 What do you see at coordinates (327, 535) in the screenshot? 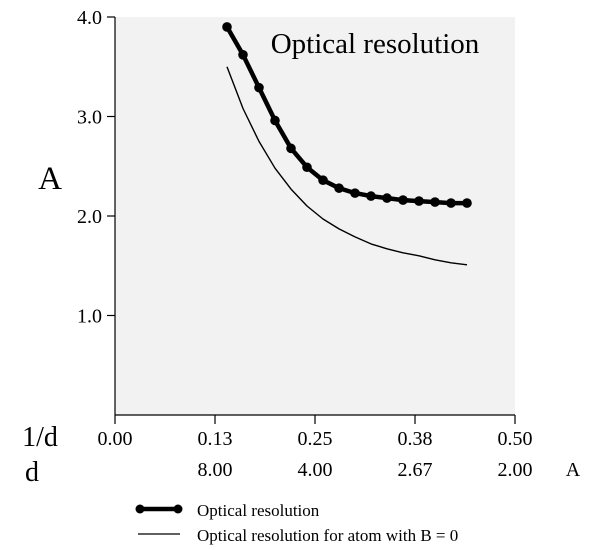
I see `legend-label: Optical resolution for atom with B = 0` at bounding box center [327, 535].